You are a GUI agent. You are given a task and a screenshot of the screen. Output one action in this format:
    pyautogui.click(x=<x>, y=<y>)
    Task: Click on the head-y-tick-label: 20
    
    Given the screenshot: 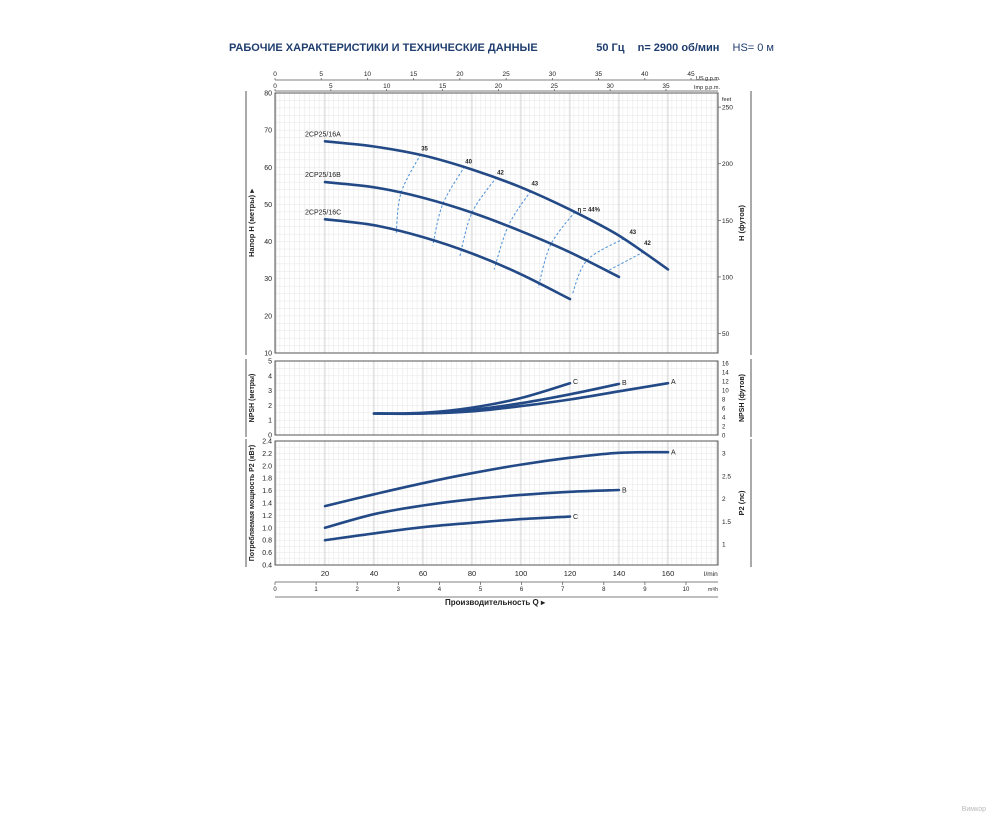 What is the action you would take?
    pyautogui.click(x=268, y=316)
    